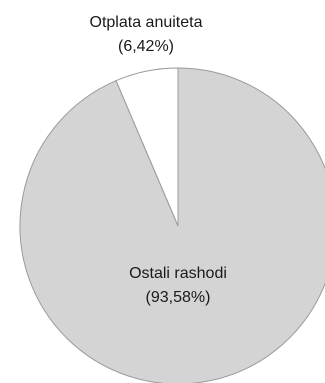 The width and height of the screenshot is (325, 383). I want to click on slice-label-otplata-anuiteta: Otplata anuiteta, so click(146, 22).